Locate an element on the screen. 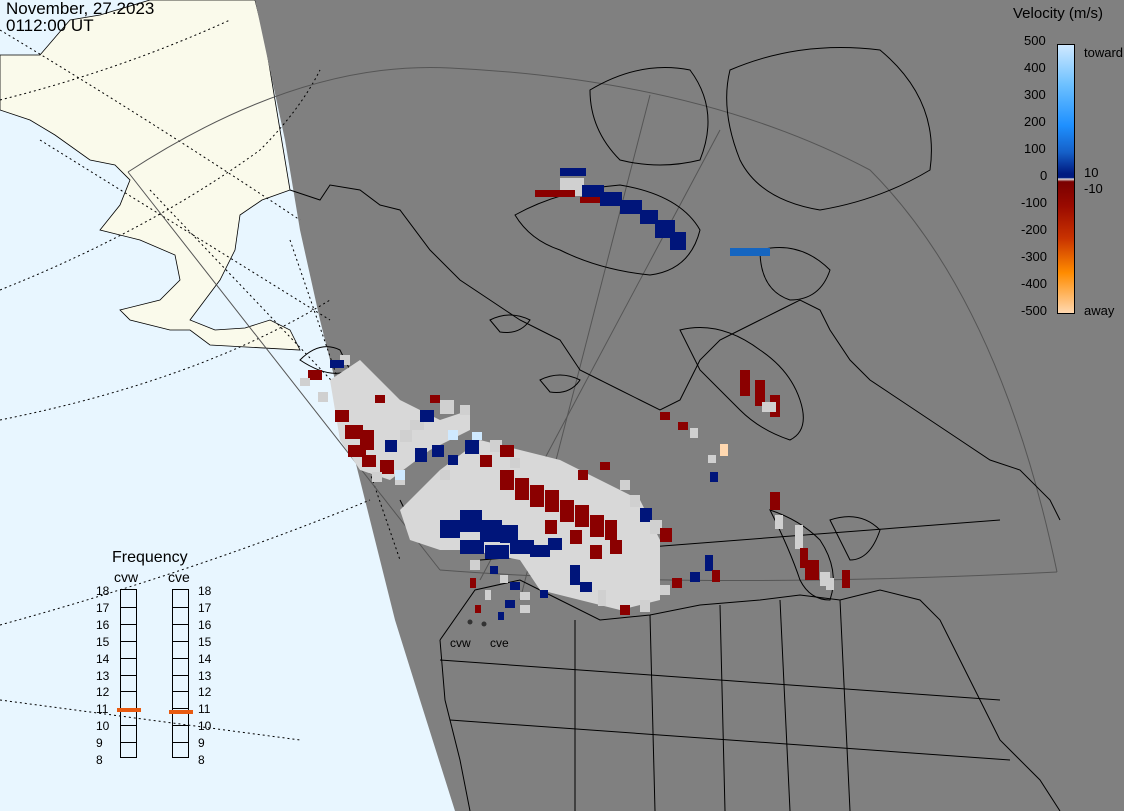  colorbar-toward-label: toward is located at coordinates (1104, 52).